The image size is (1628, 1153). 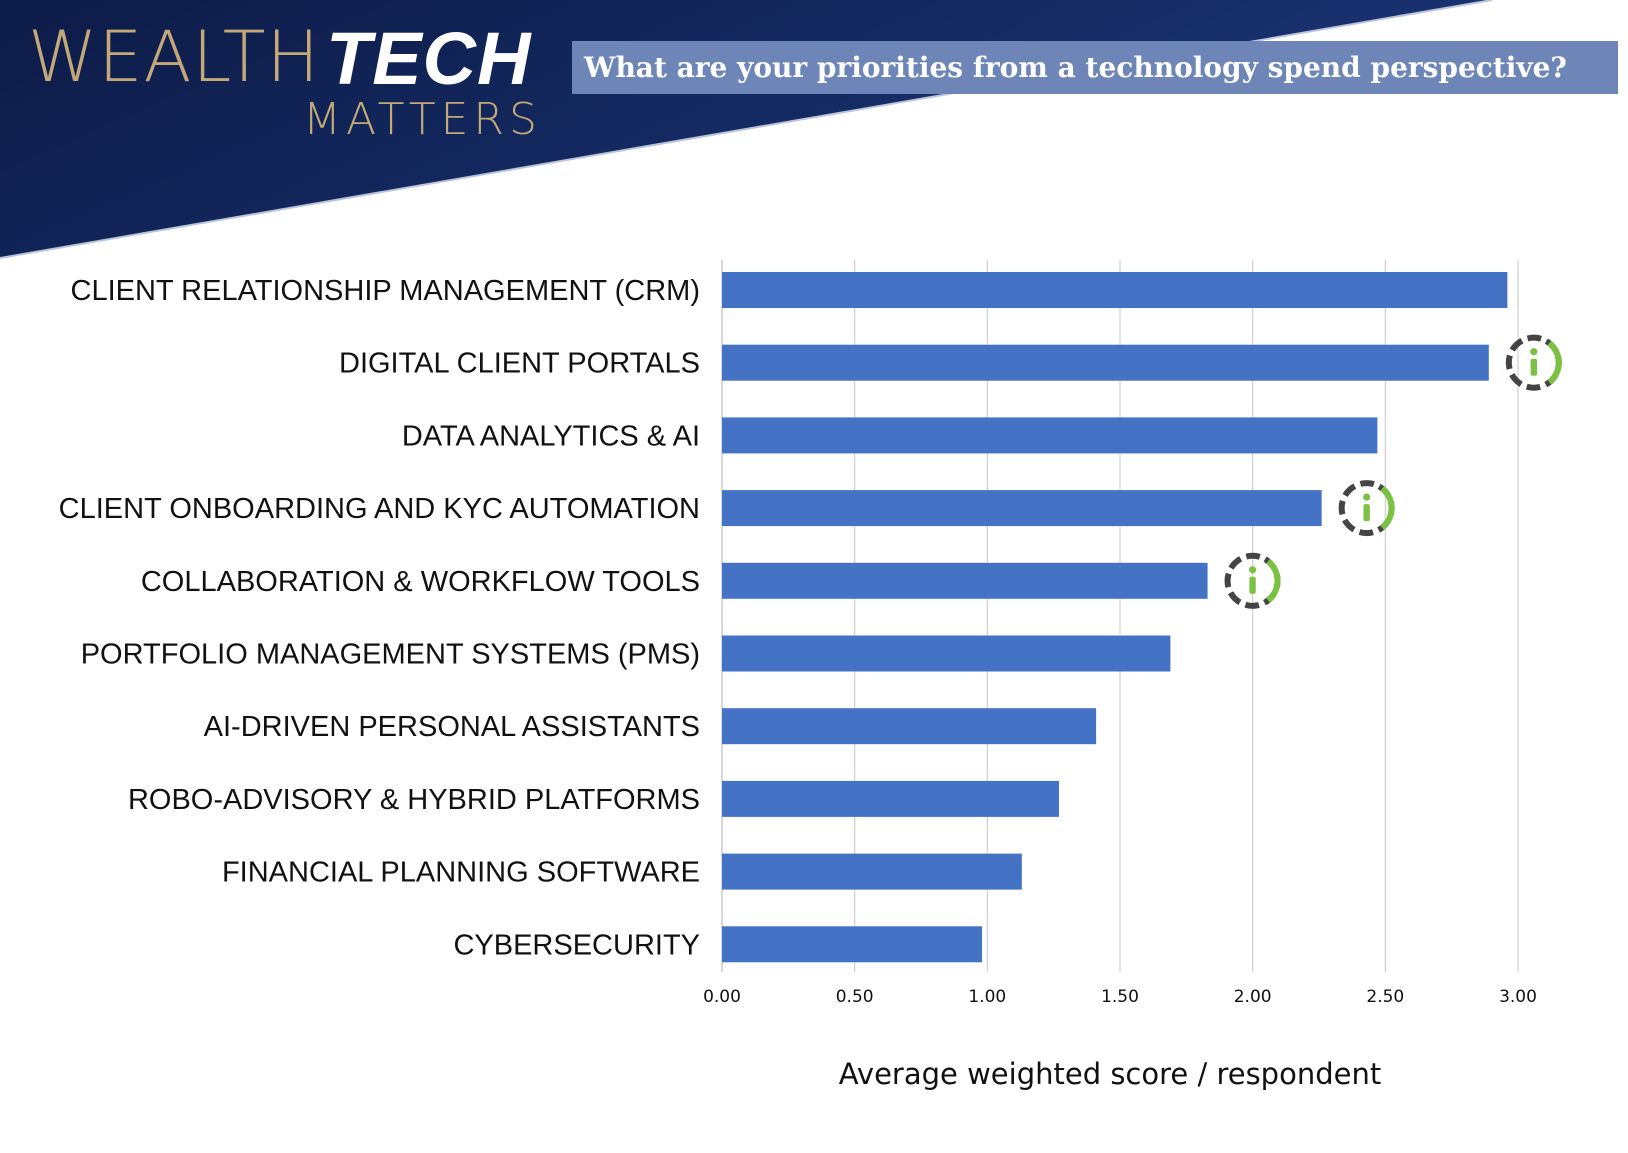 What do you see at coordinates (422, 119) in the screenshot?
I see `logo-matters-text: MATTERS` at bounding box center [422, 119].